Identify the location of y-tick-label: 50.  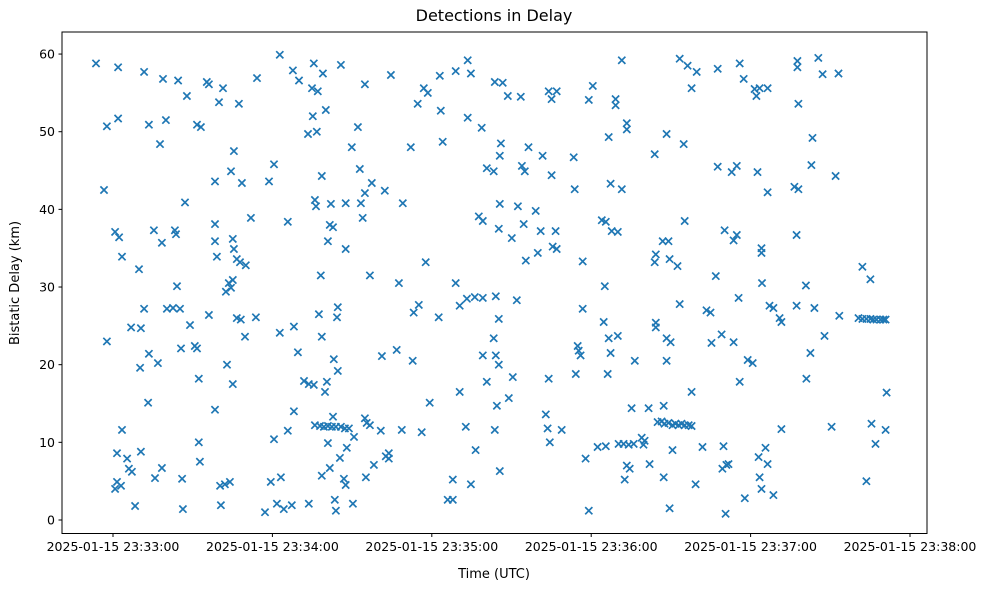
(47, 131).